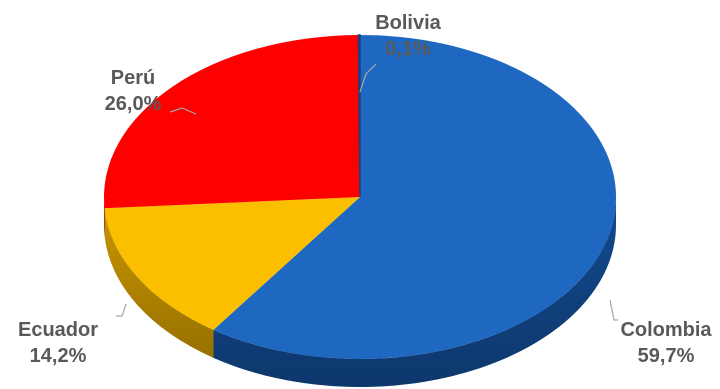 This screenshot has width=720, height=389. I want to click on leader-line-bolivia, so click(368, 78).